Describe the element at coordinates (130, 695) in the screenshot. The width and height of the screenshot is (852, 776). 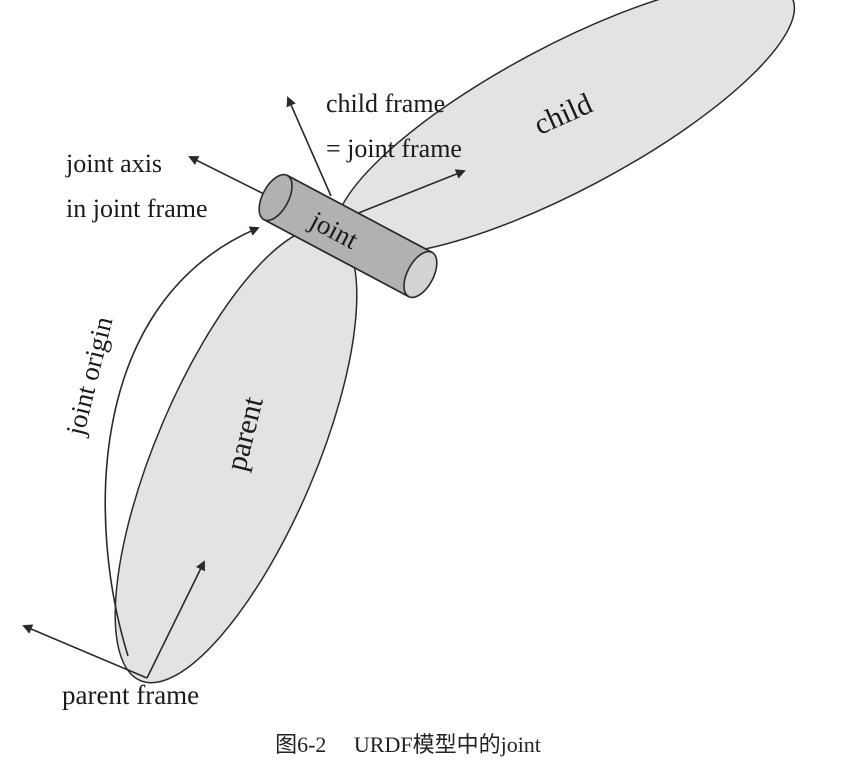
I see `parent-frame-label: parent frame` at that location.